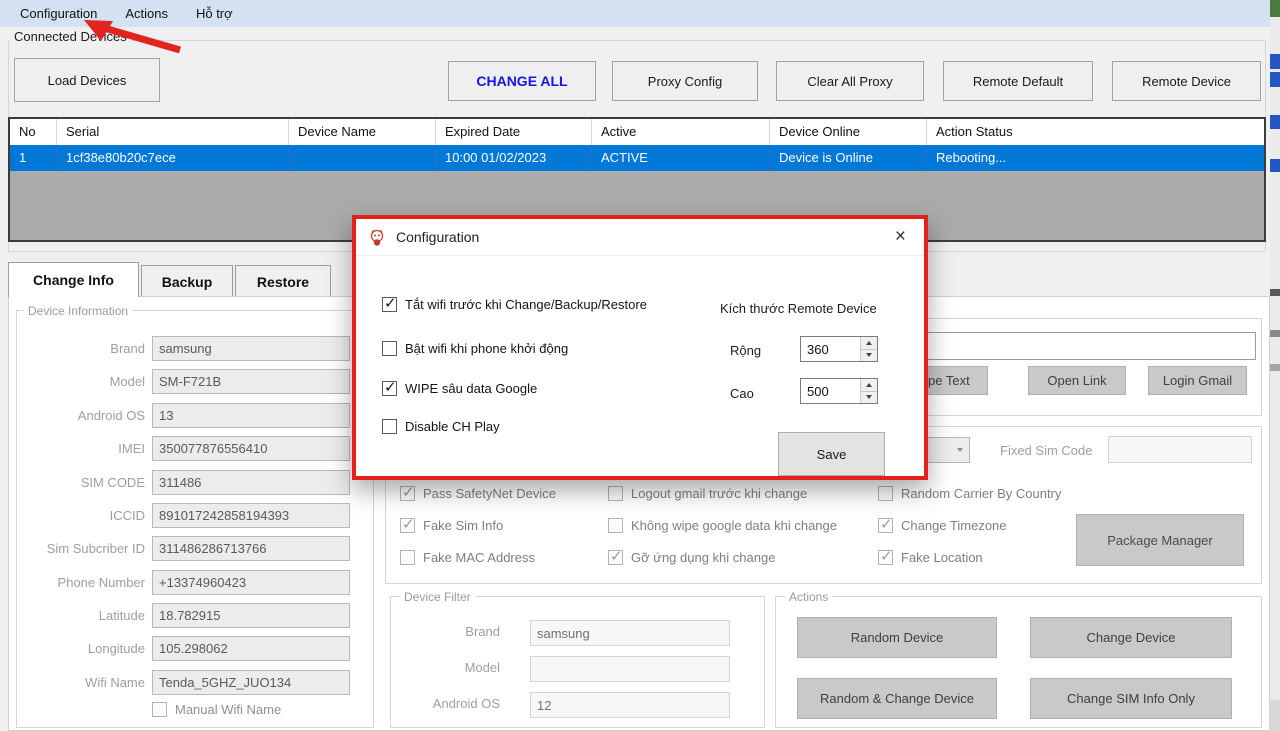  I want to click on longitude-input, so click(251, 648).